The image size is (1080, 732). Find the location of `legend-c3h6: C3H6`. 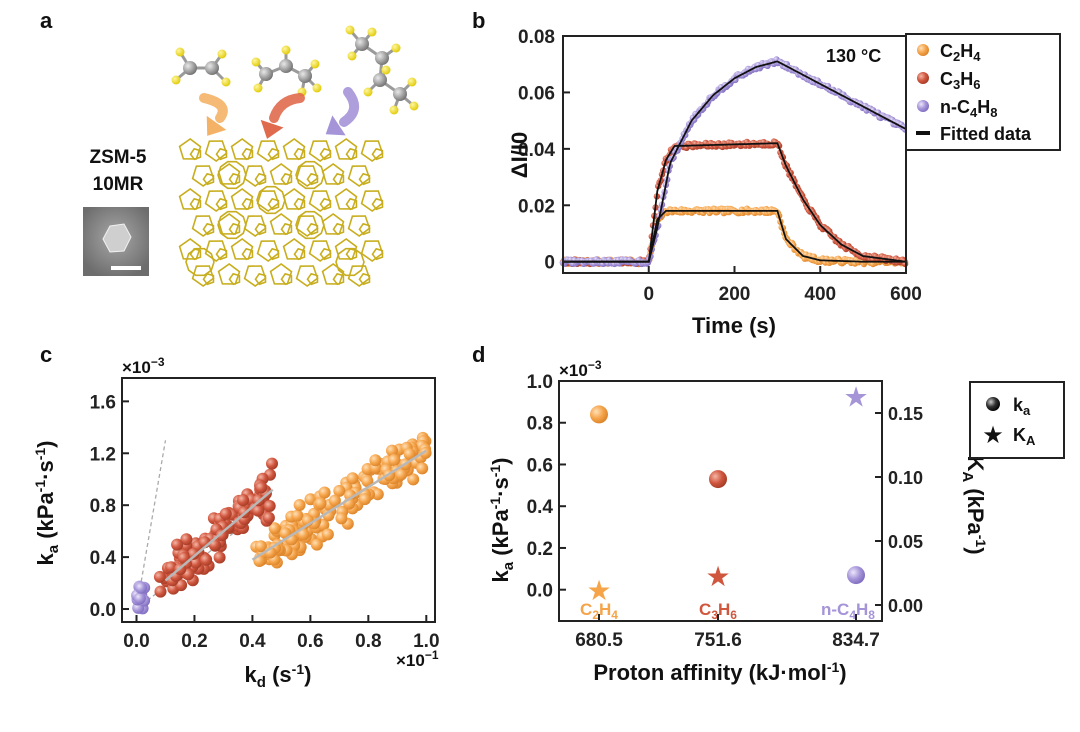

legend-c3h6: C3H6 is located at coordinates (960, 80).